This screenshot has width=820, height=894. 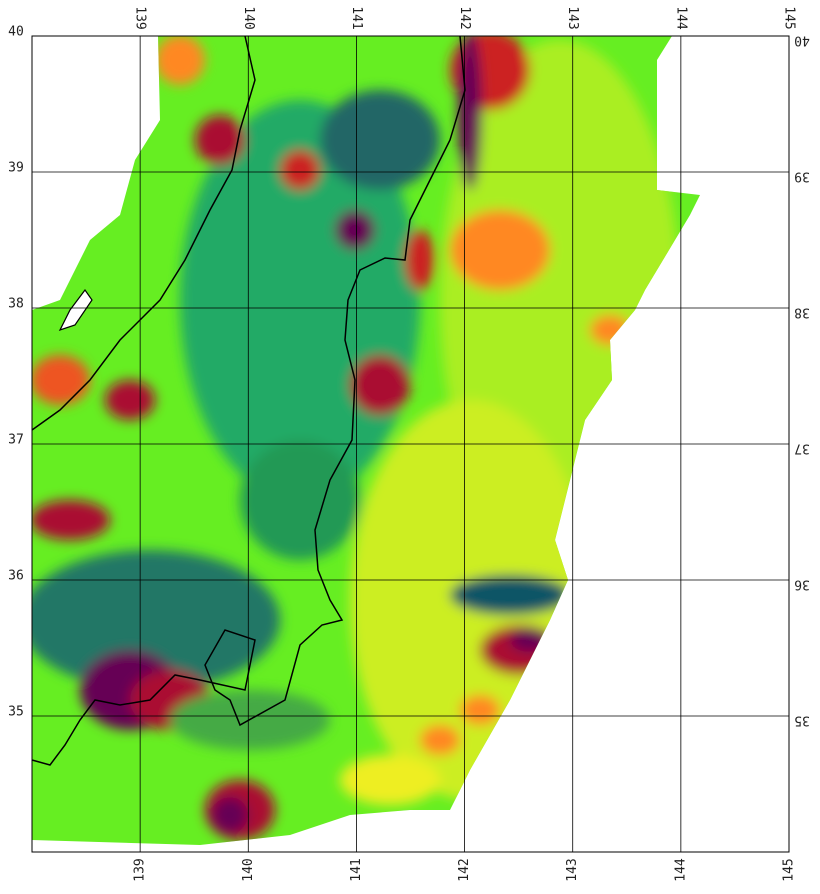 What do you see at coordinates (572, 17) in the screenshot?
I see `lon-label-top: 143` at bounding box center [572, 17].